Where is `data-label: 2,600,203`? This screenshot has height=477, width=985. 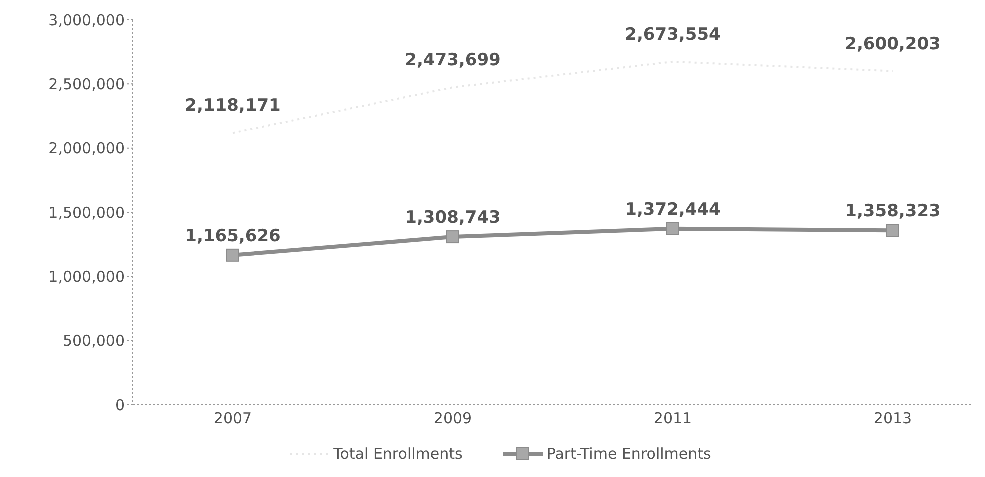 data-label: 2,600,203 is located at coordinates (893, 44).